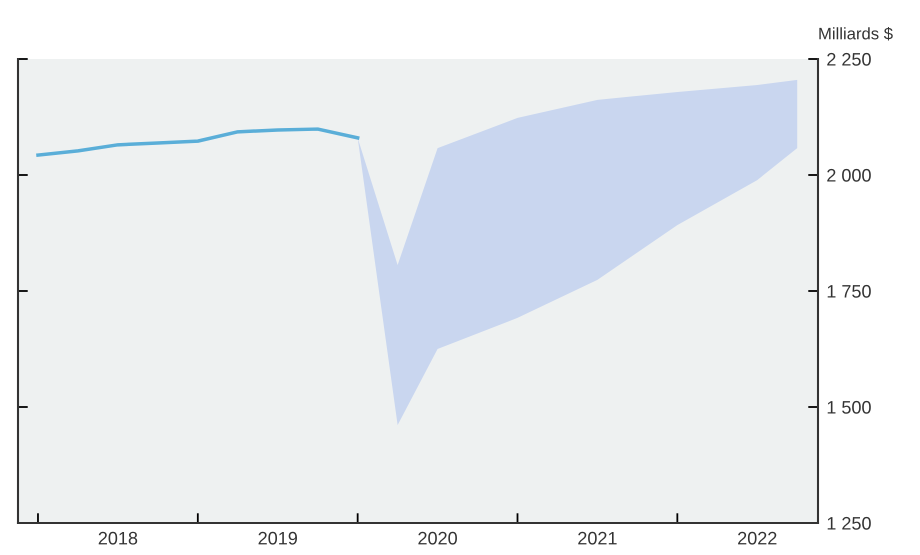 This screenshot has height=555, width=920. Describe the element at coordinates (849, 291) in the screenshot. I see `y-tick-label: 1 750` at that location.